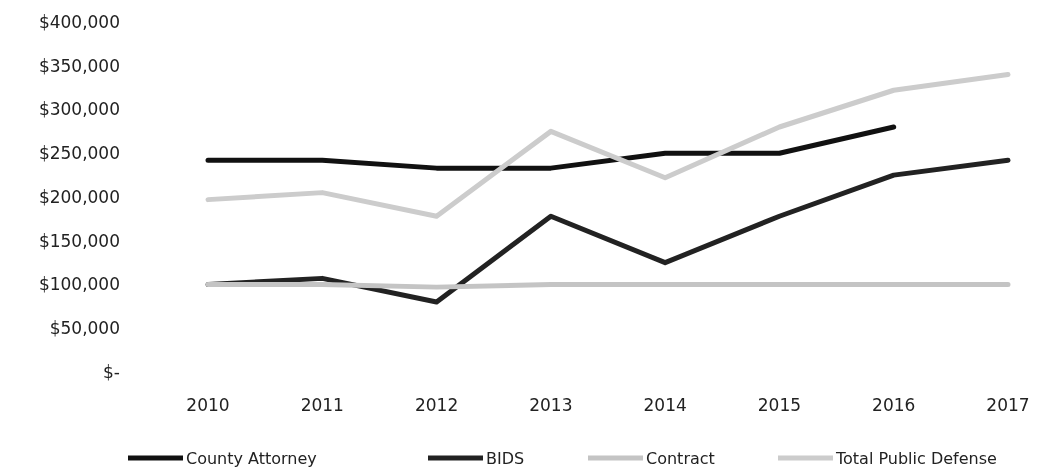  I want to click on y-tick-label: $50,000, so click(84, 328).